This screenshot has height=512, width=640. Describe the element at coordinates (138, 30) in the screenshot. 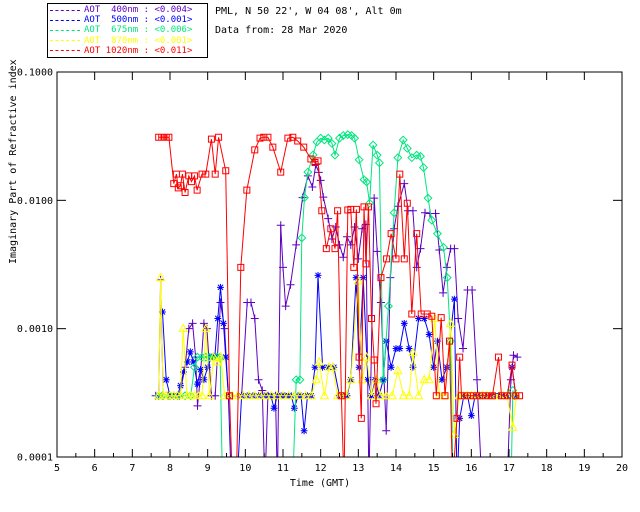

I see `legend-label-675nm: AOT 675nm : <0.006>` at that location.